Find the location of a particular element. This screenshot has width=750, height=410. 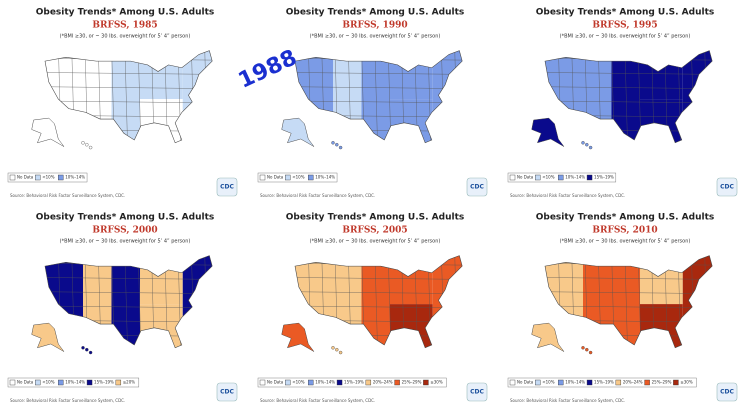

panel-year: BRFSS, 1990 is located at coordinates (374, 26).